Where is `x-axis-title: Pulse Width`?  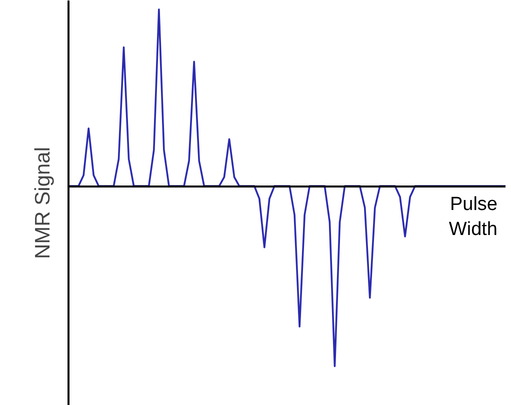
x-axis-title: Pulse Width is located at coordinates (473, 217).